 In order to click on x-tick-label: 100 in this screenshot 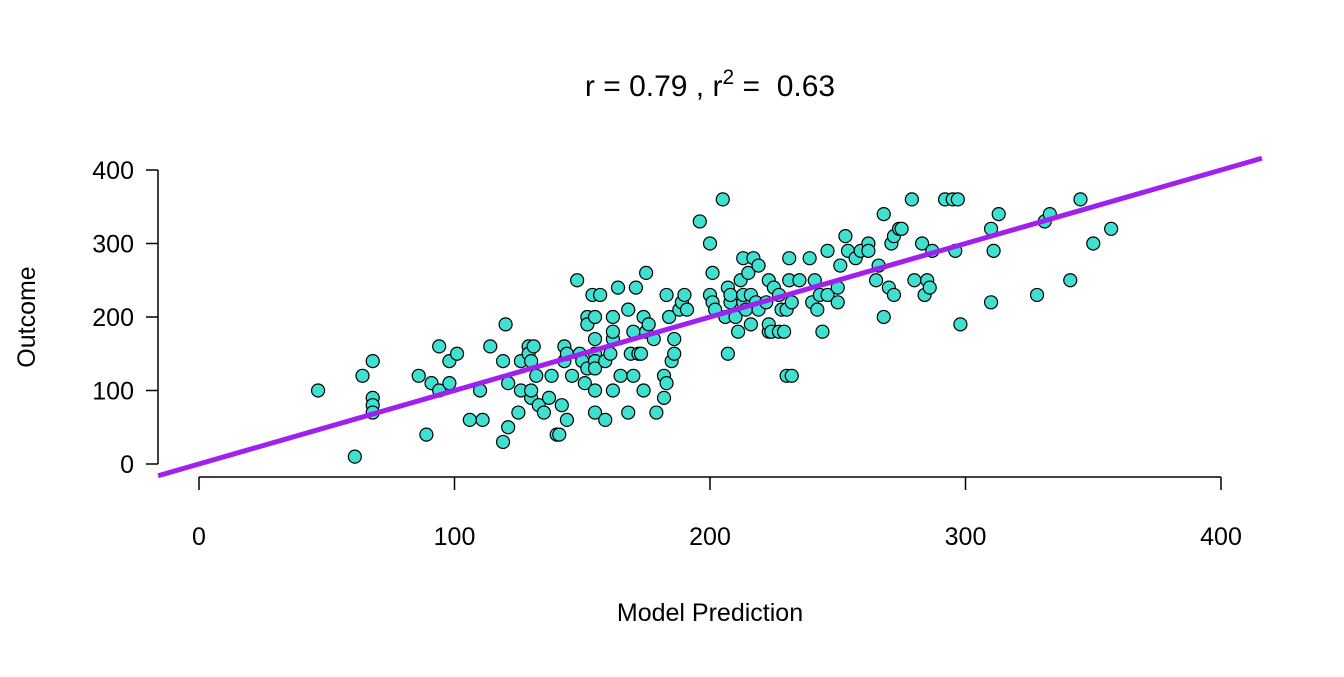, I will do `click(455, 537)`.